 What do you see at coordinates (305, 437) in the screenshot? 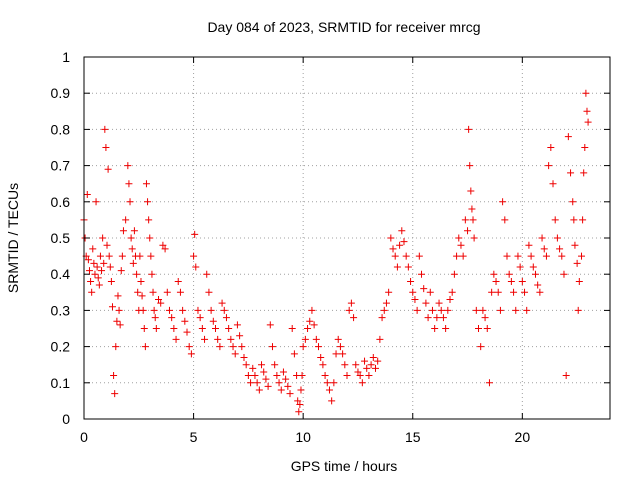
I see `x-tick-labels: 0 5 10 15 20` at bounding box center [305, 437].